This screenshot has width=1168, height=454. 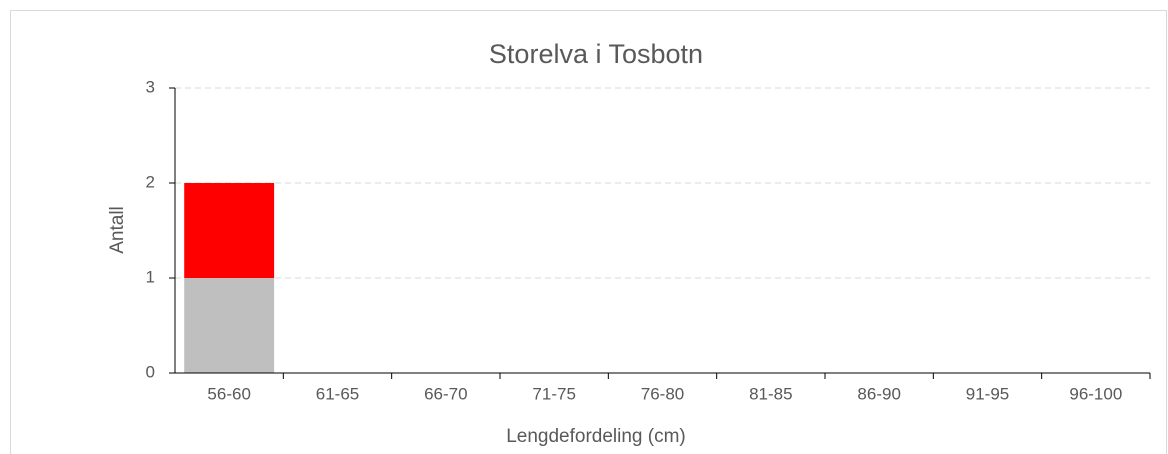 I want to click on x-tick-label: 66-70, so click(x=445, y=393).